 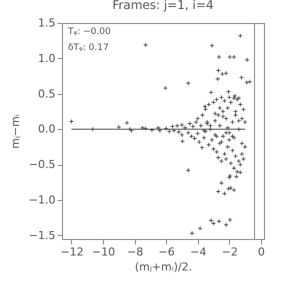 What do you see at coordinates (47, 129) in the screenshot?
I see `y-tick-label: 0.0` at bounding box center [47, 129].